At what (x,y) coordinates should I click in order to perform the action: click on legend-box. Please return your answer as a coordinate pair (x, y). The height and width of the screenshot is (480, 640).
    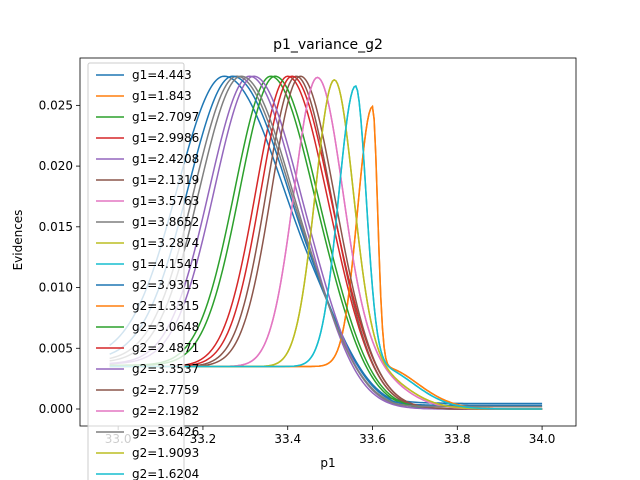
    Looking at the image, I should click on (136, 271).